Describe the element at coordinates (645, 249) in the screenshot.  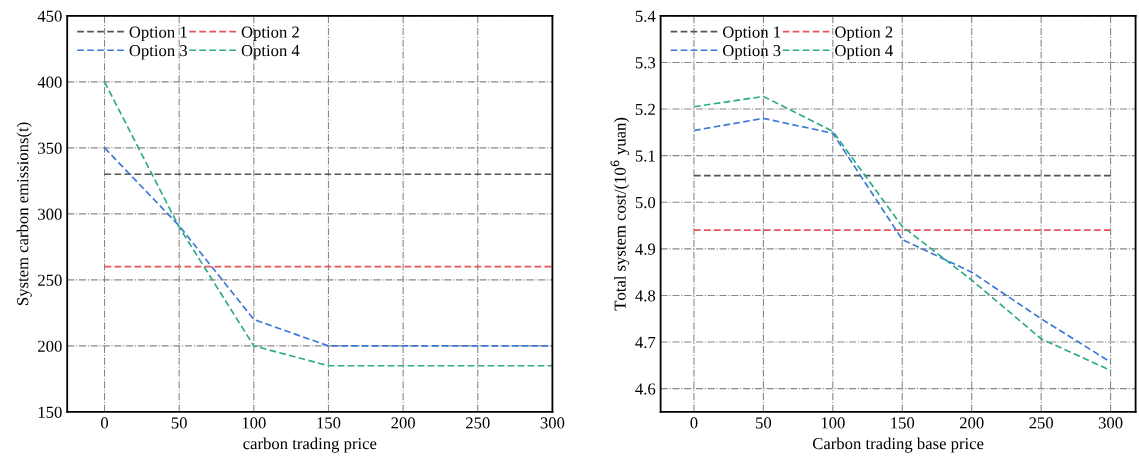
I see `y-tick-label: 4.9` at that location.